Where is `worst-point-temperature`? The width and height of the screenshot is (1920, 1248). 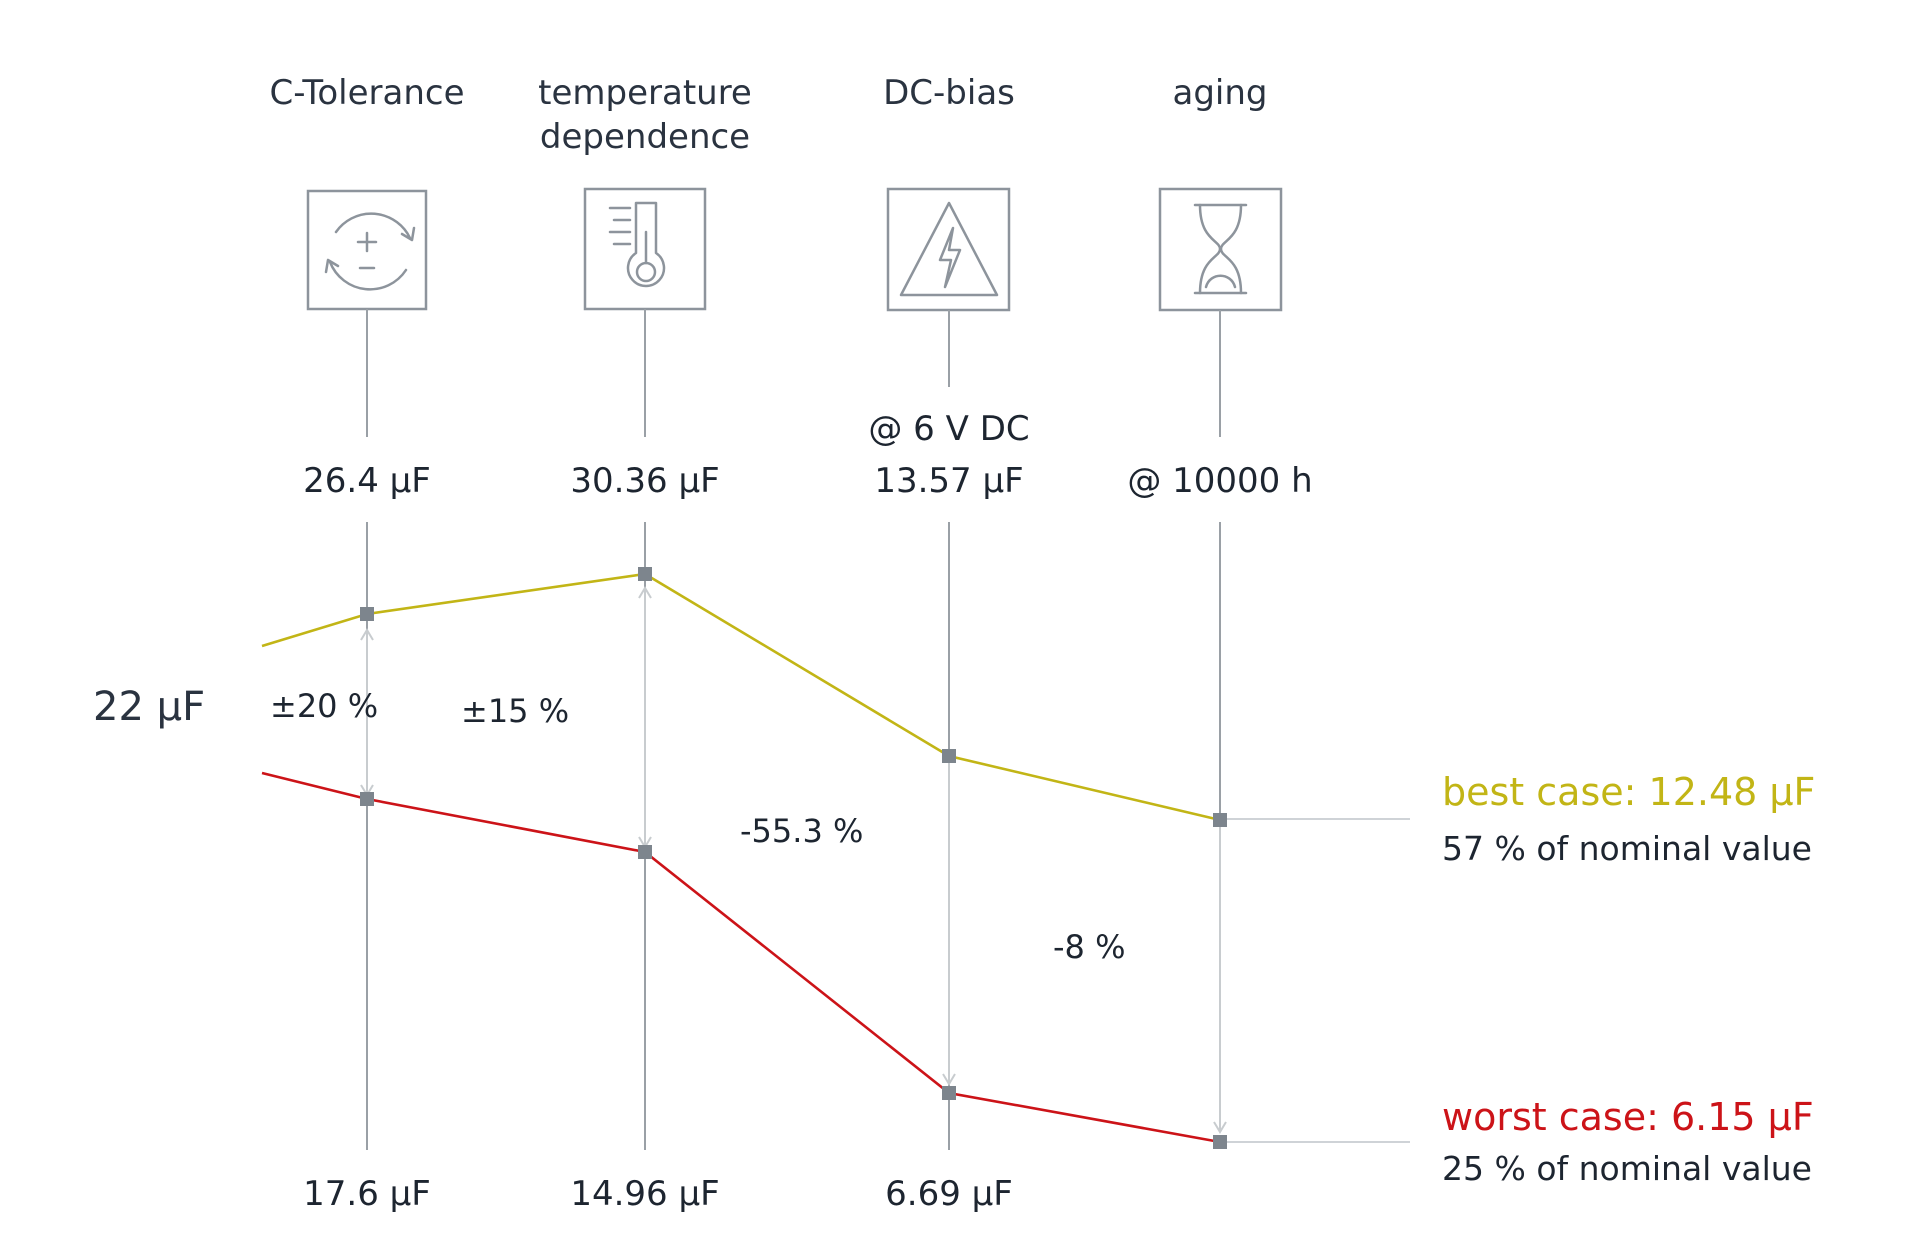 worst-point-temperature is located at coordinates (645, 852).